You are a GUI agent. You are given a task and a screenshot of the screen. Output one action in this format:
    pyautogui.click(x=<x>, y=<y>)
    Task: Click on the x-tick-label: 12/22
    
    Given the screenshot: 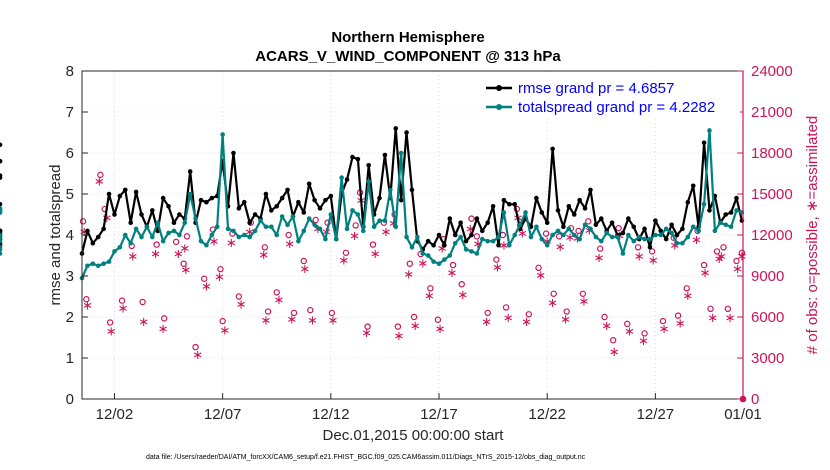 What is the action you would take?
    pyautogui.click(x=547, y=414)
    